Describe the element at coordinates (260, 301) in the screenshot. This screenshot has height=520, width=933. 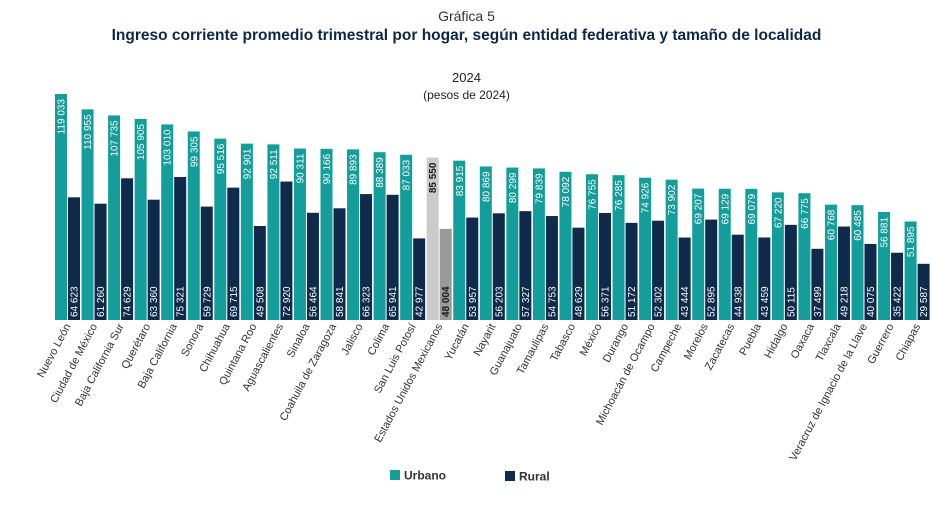
I see `label-rural-quintana-roo: 49 508` at that location.